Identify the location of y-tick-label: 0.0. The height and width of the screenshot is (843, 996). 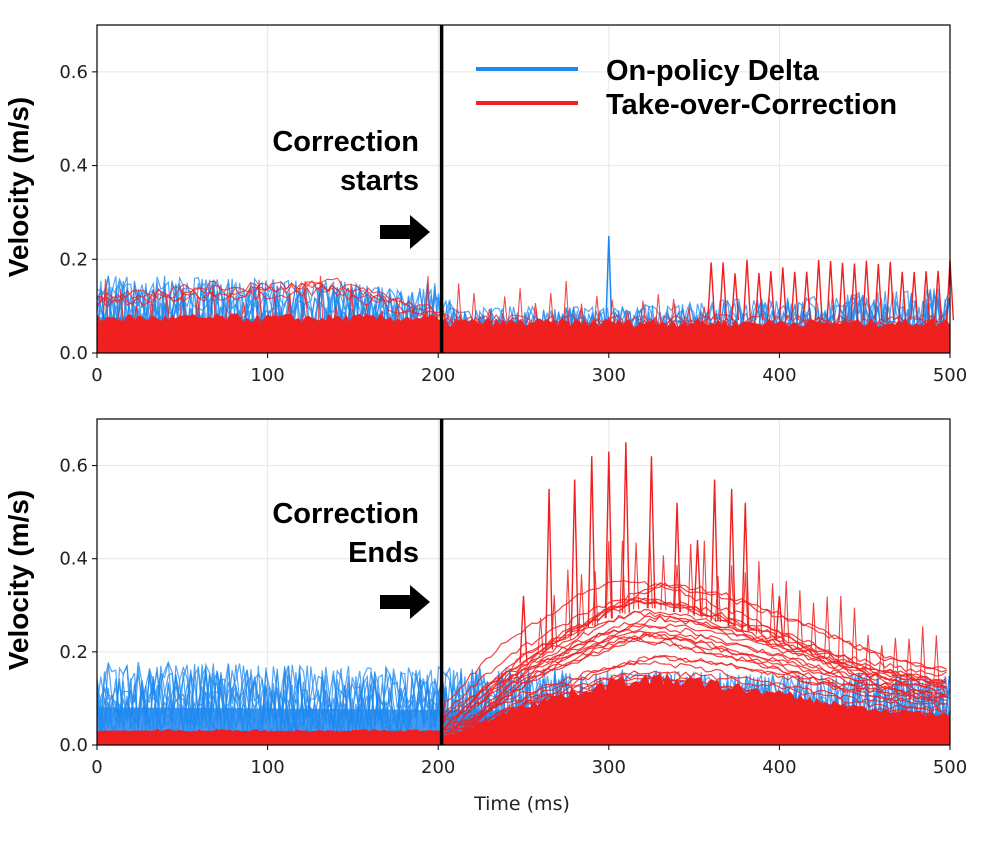
(73, 745).